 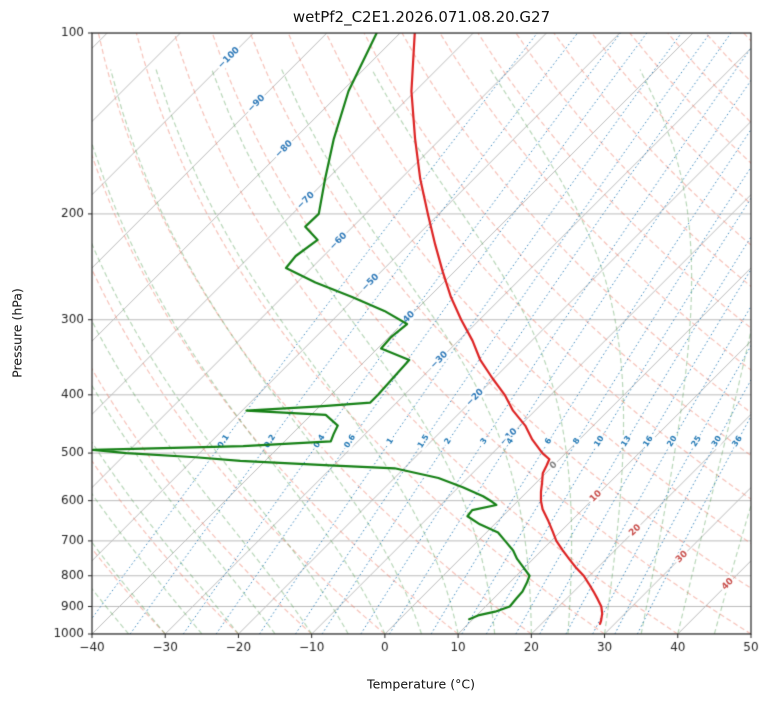 What do you see at coordinates (421, 684) in the screenshot?
I see `x-axis-label: Temperature (°C)` at bounding box center [421, 684].